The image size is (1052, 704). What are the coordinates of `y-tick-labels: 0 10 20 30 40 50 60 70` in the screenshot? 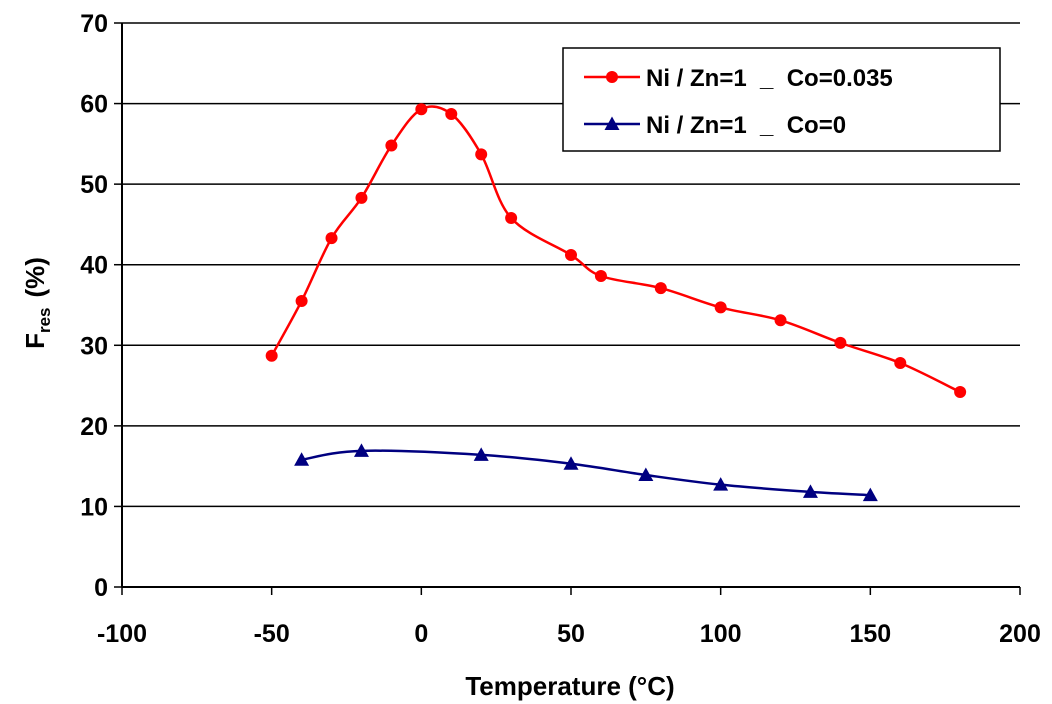 It's located at (94, 306).